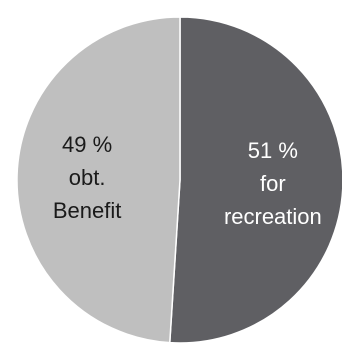 Image resolution: width=342 pixels, height=344 pixels. I want to click on slice-label-1-line-2: Benefit, so click(87, 210).